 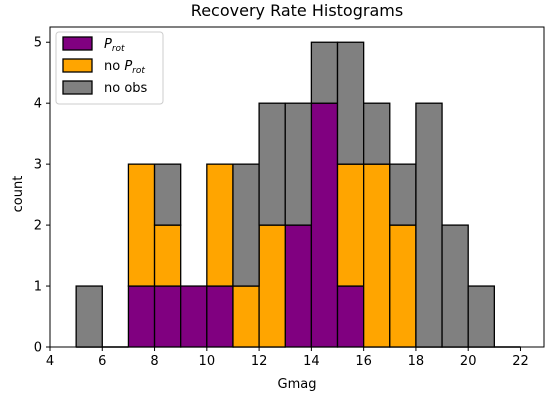 What do you see at coordinates (126, 88) in the screenshot?
I see `legend-label-no-obs: no obs` at bounding box center [126, 88].